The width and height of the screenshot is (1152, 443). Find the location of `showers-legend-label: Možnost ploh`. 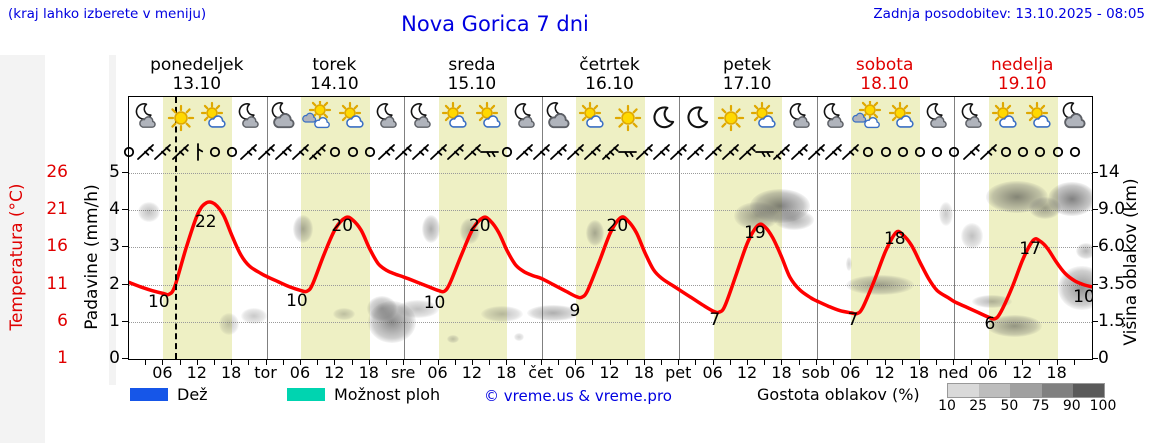

showers-legend-label: Možnost ploh is located at coordinates (387, 394).